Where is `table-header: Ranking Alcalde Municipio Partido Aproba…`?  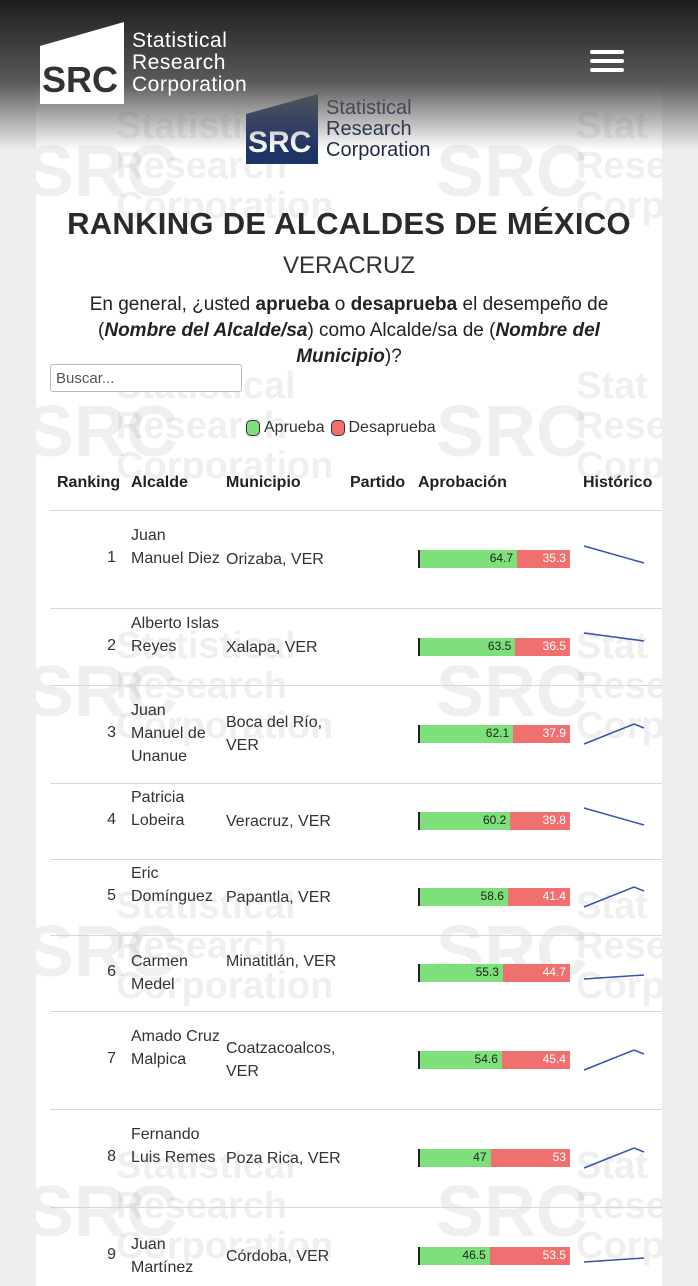
table-header: Ranking Alcalde Municipio Partido Aproba… is located at coordinates (349, 492).